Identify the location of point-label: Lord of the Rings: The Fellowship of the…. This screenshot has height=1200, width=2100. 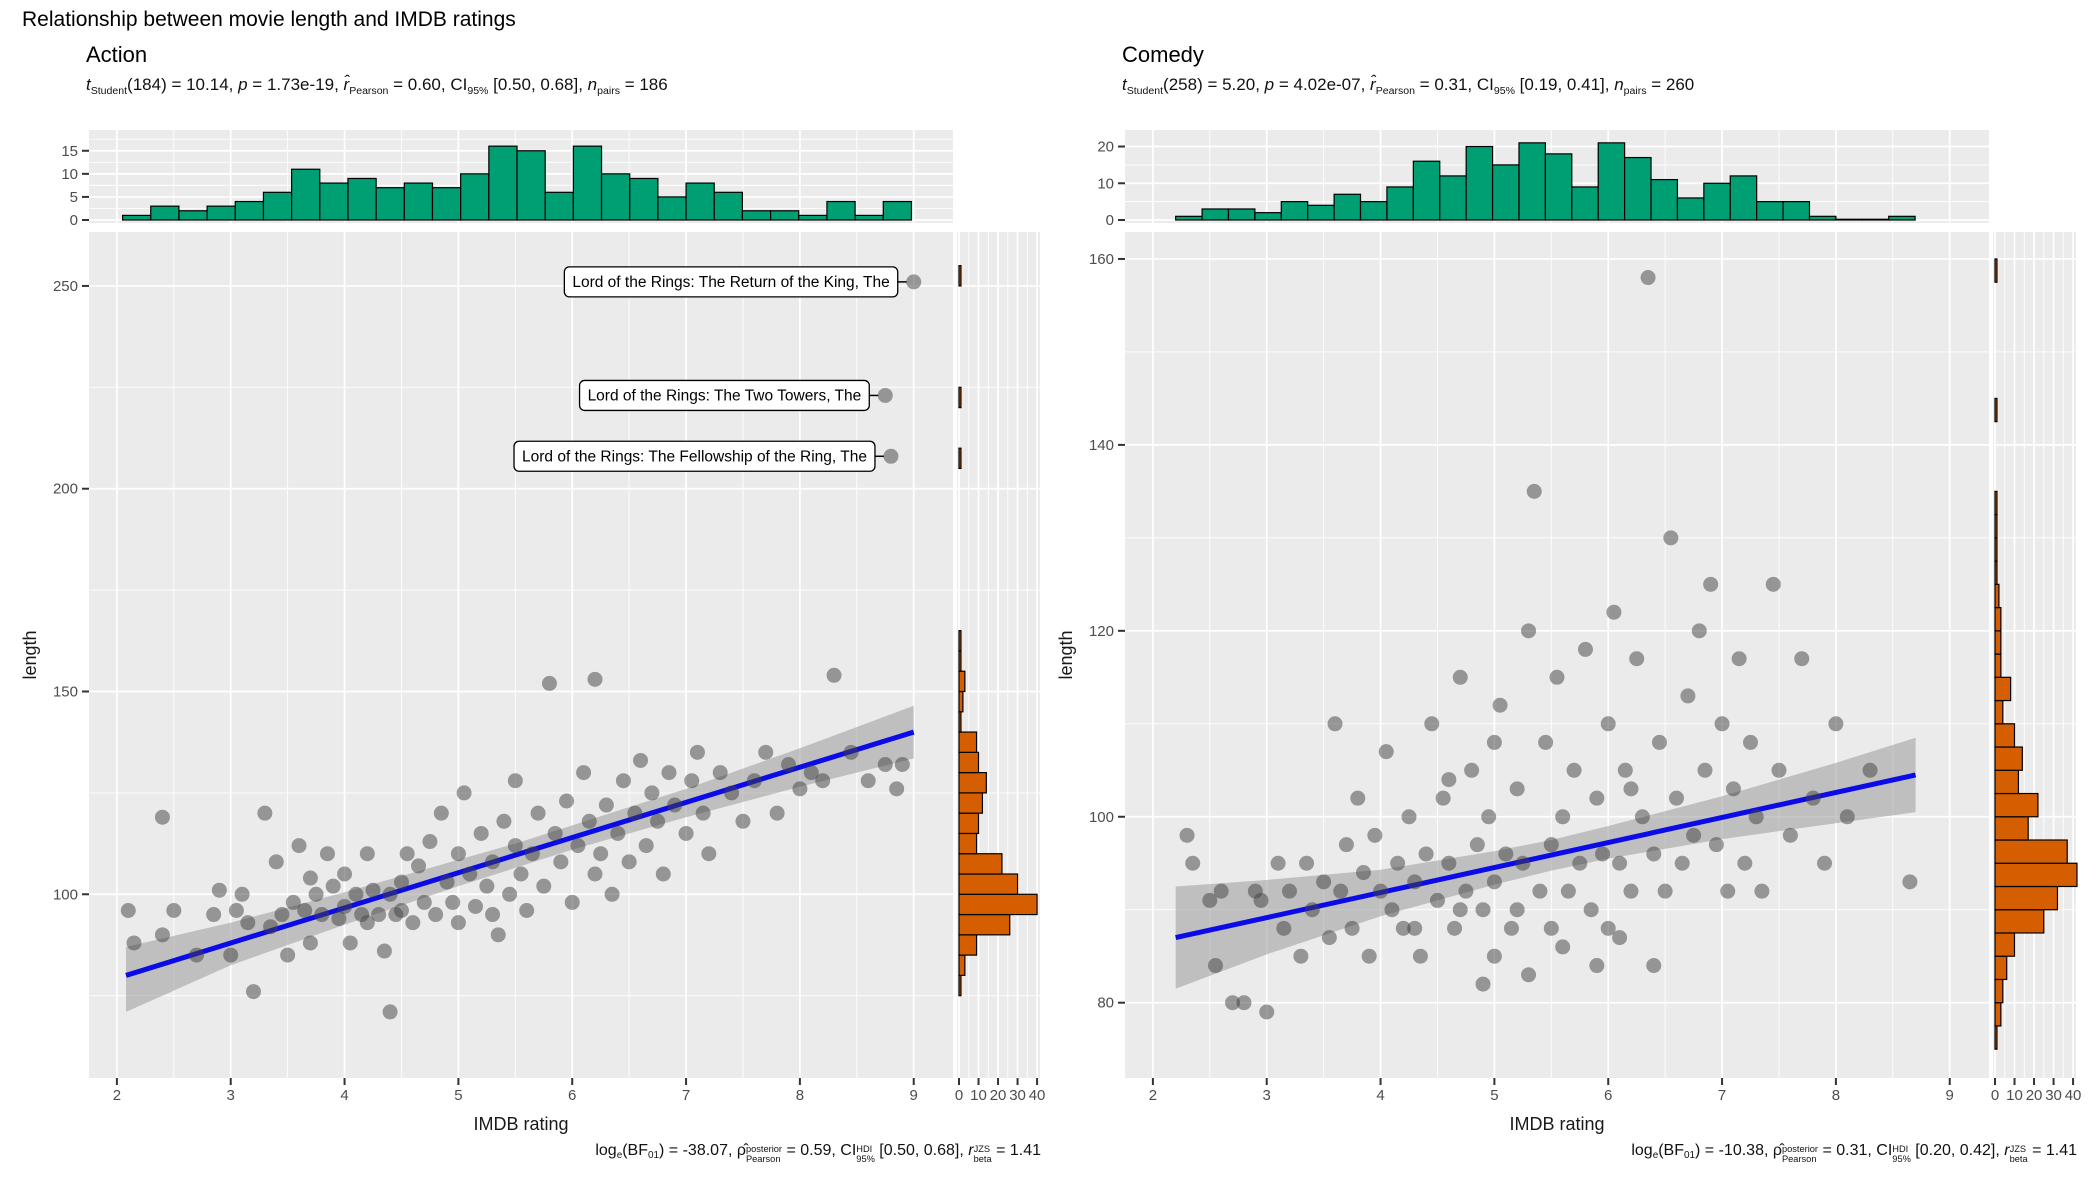
(698, 456).